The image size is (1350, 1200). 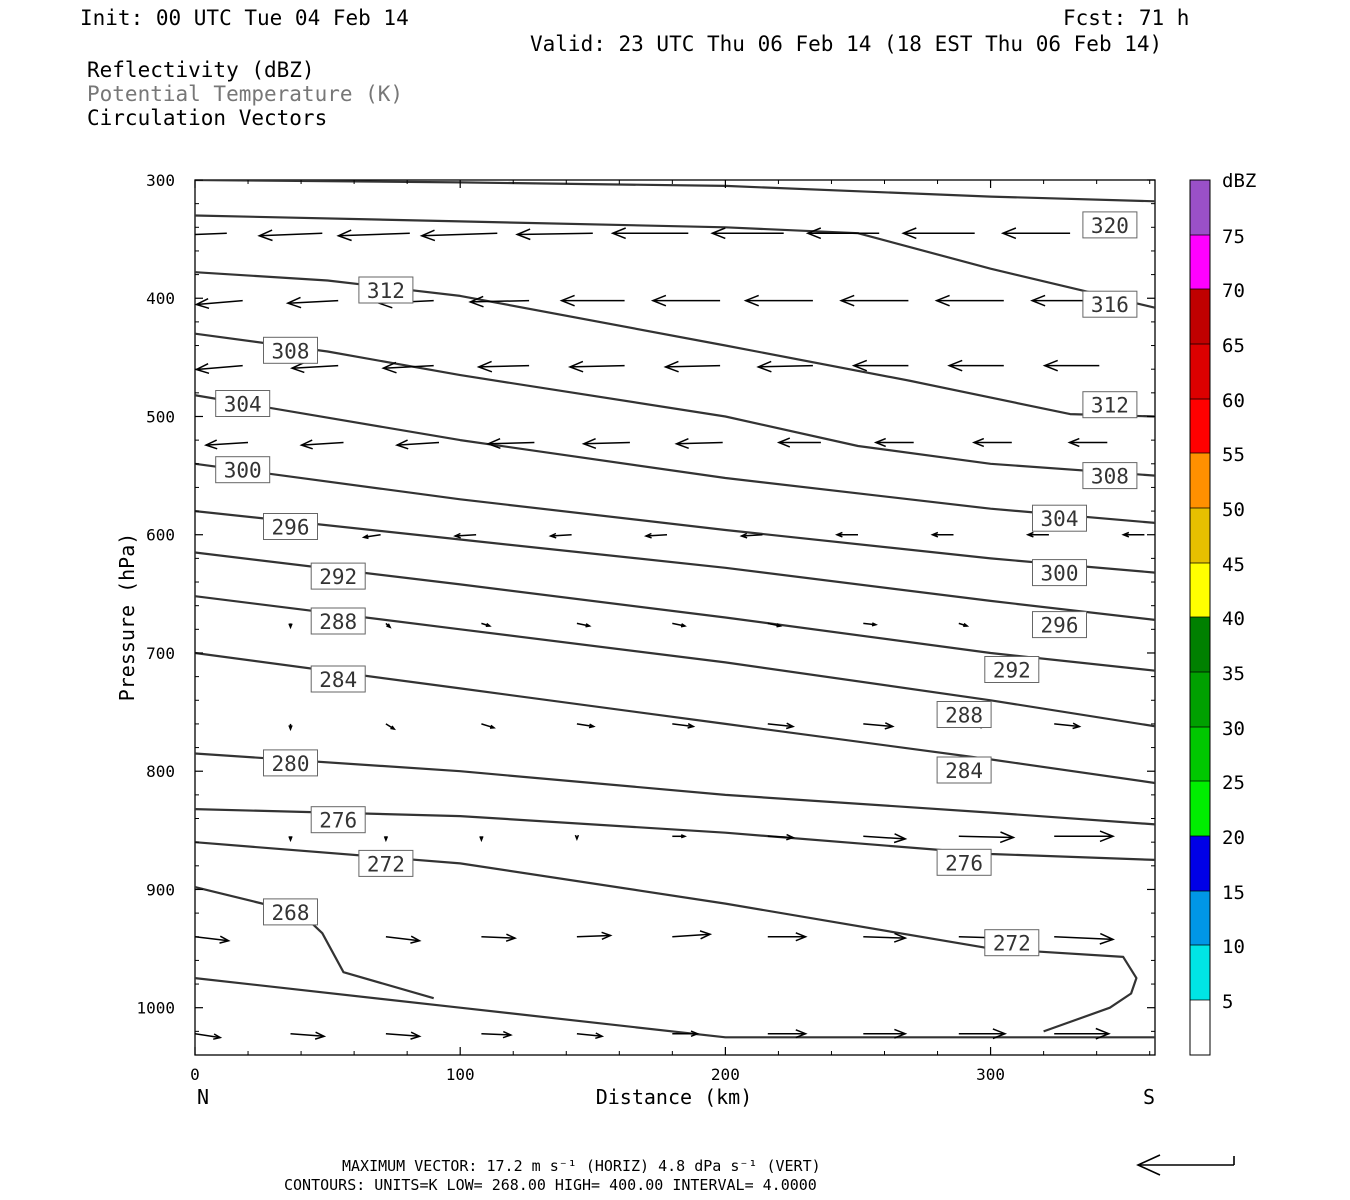 I want to click on contour-label: 288, so click(x=338, y=621).